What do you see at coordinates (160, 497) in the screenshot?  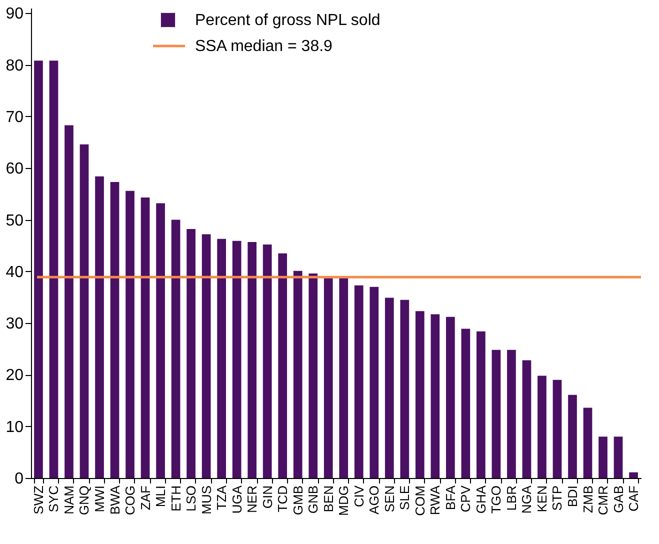 I see `x-tick-label: MLI` at bounding box center [160, 497].